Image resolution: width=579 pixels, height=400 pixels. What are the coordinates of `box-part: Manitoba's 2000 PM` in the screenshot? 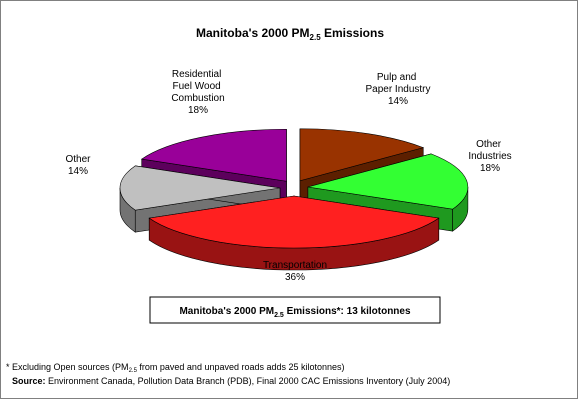 It's located at (226, 311).